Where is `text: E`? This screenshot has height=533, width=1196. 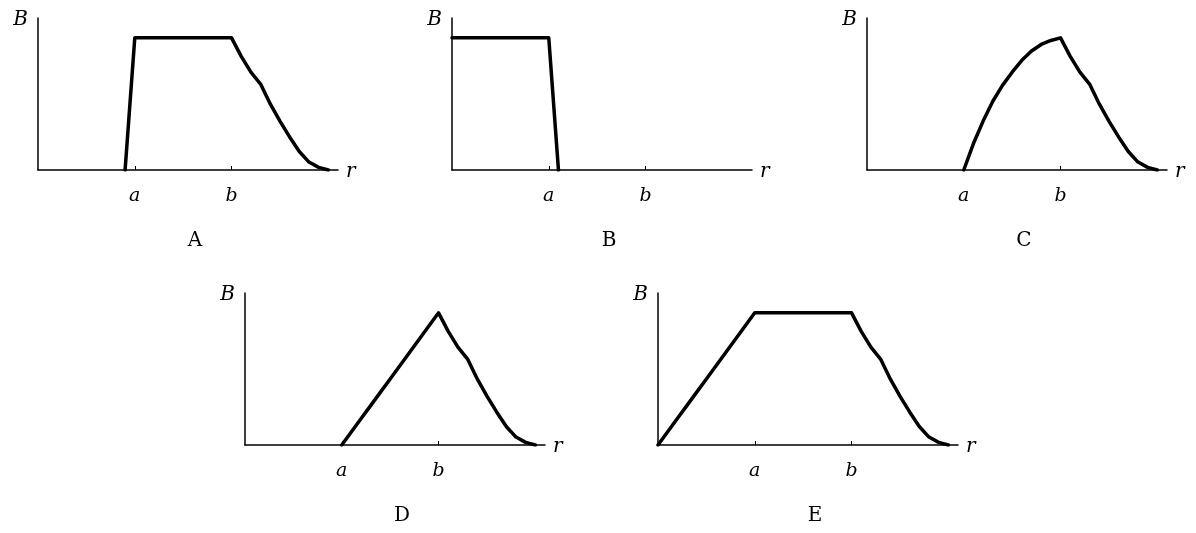
text: E is located at coordinates (815, 514).